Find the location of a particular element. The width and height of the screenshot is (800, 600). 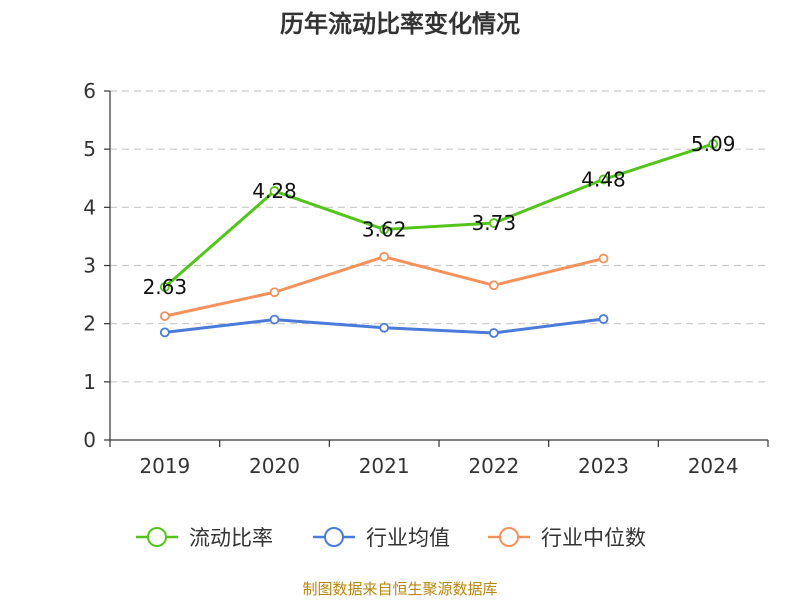

x-tick-label: 2023 is located at coordinates (603, 466).